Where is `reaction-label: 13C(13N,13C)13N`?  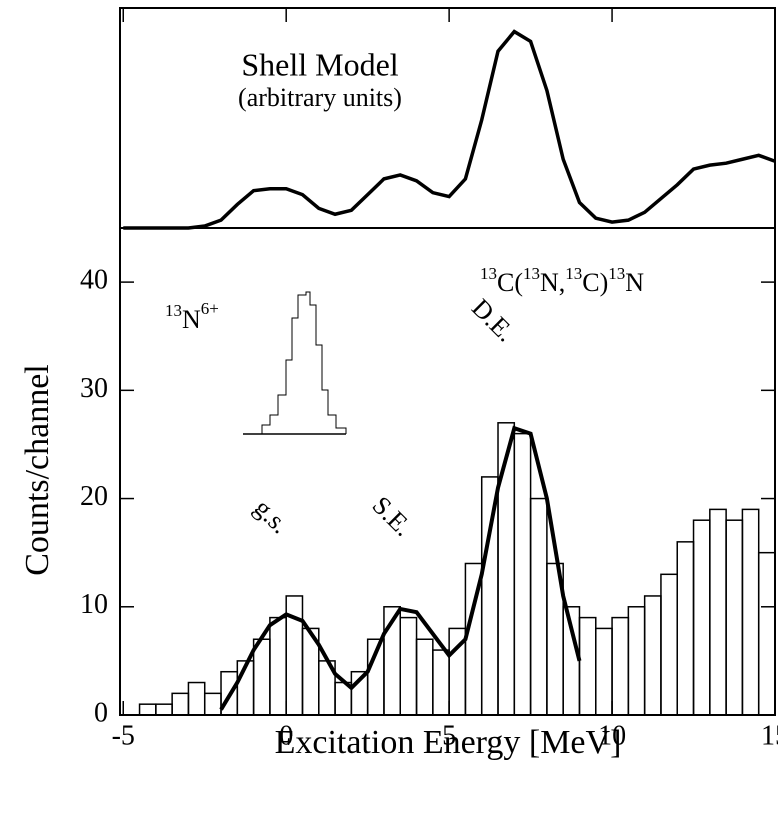 reaction-label: 13C(13N,13C)13N is located at coordinates (562, 280).